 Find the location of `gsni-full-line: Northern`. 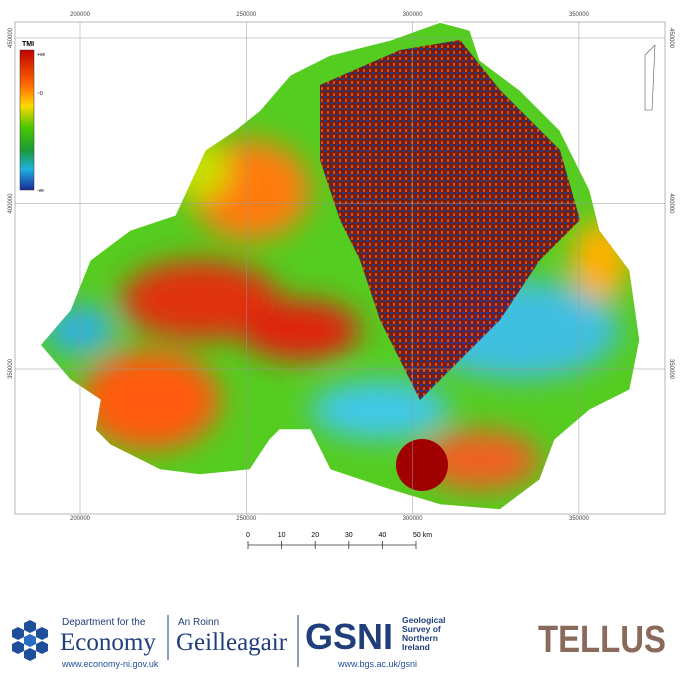

gsni-full-line: Northern is located at coordinates (420, 638).